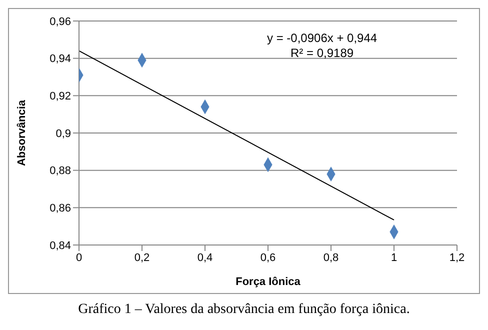 The height and width of the screenshot is (330, 488). Describe the element at coordinates (60, 59) in the screenshot. I see `y-tick-label: 0,94` at that location.